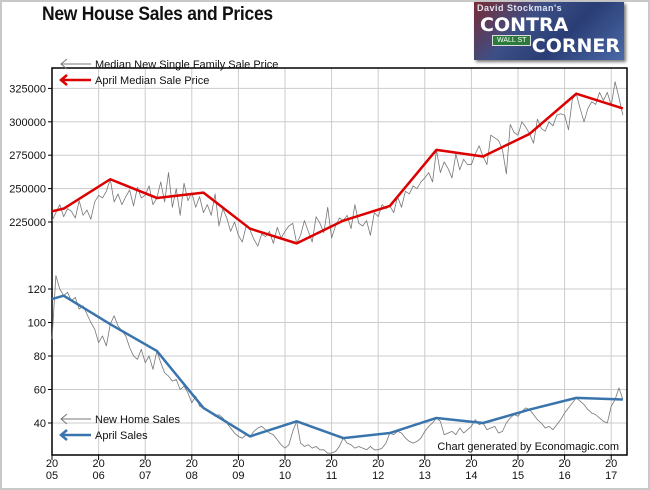 This screenshot has width=650, height=490. I want to click on price-tick-label: 300000, so click(27, 123).